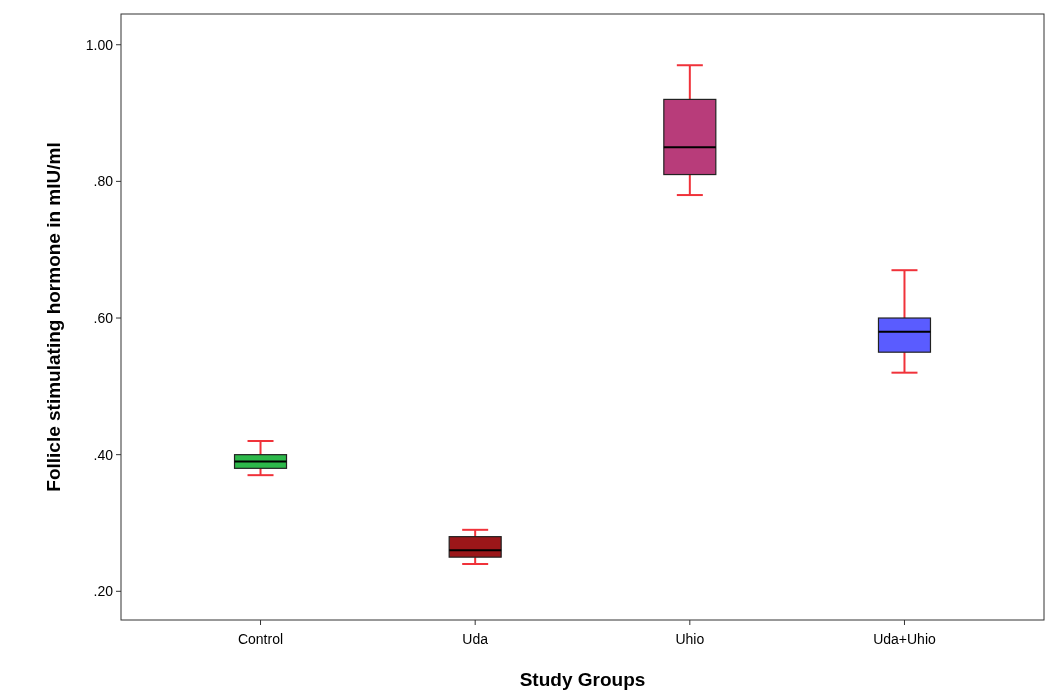  What do you see at coordinates (905, 639) in the screenshot?
I see `x-tick-label: Uda+Uhio` at bounding box center [905, 639].